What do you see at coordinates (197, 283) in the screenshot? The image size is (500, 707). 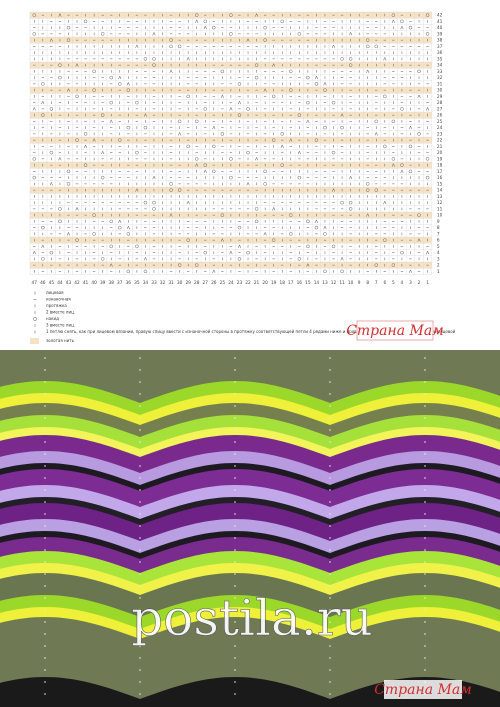 I see `column-number: 28` at bounding box center [197, 283].